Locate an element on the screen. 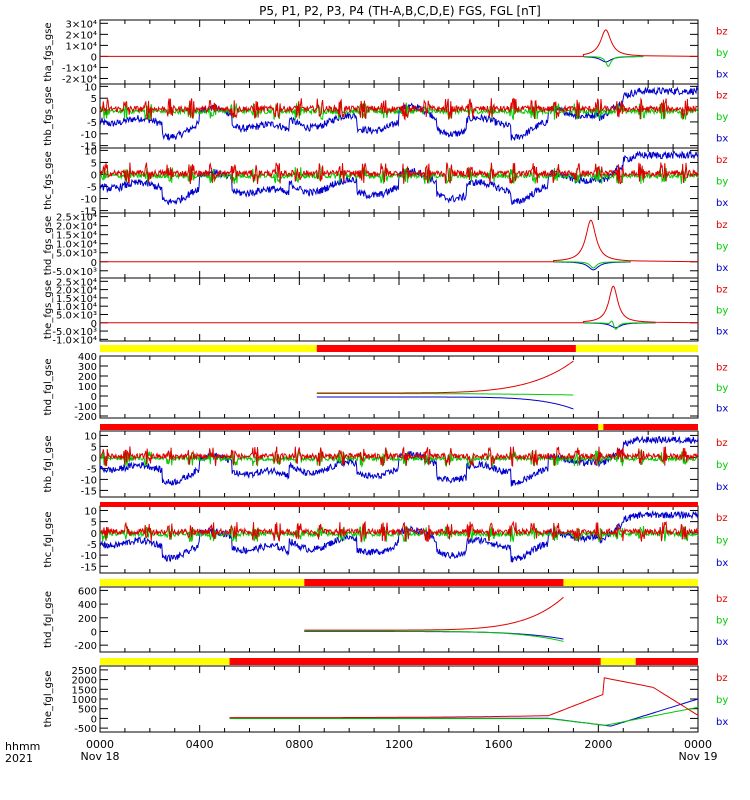  panel-thc_fgl_gse-ytick-label: 10 is located at coordinates (90, 511).